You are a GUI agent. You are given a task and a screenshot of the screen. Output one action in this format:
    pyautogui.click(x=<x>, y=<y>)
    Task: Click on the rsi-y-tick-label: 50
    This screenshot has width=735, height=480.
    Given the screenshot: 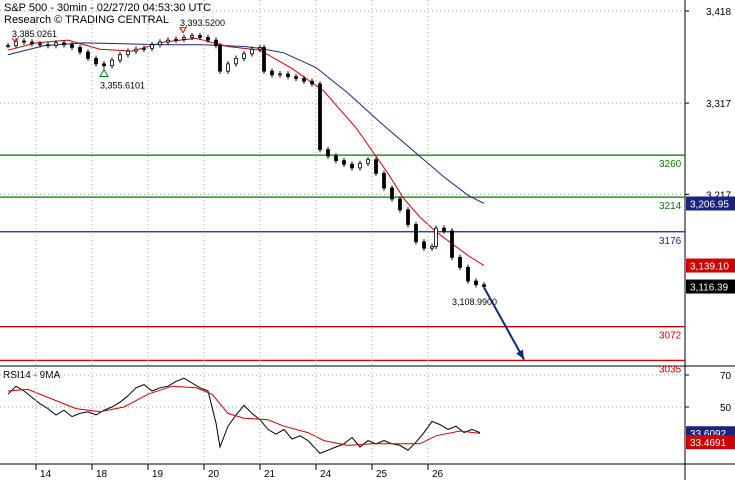 What is the action you would take?
    pyautogui.click(x=726, y=408)
    